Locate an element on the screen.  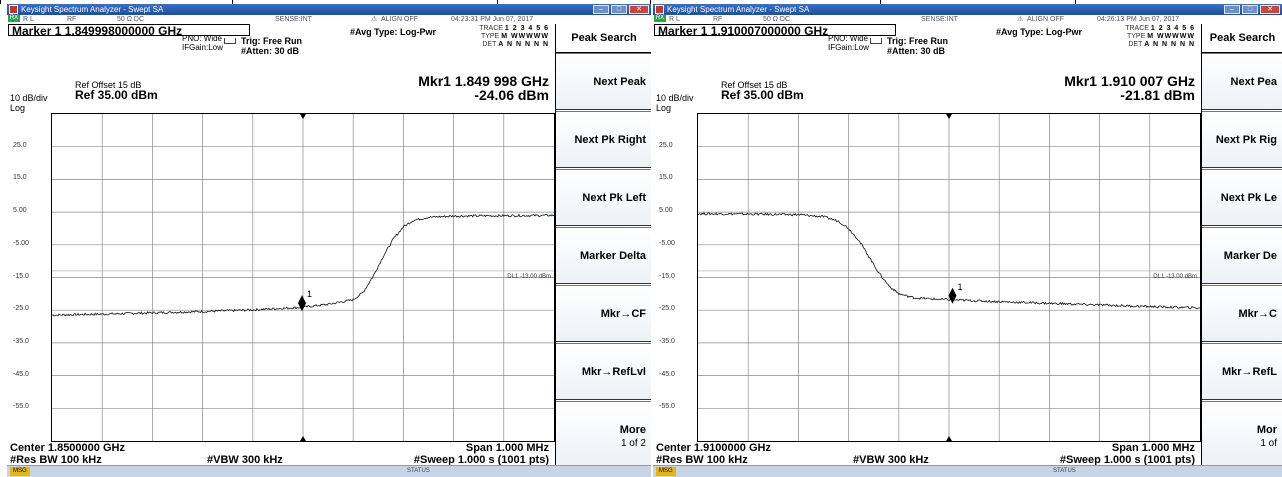
y-tick-label: 5.00 is located at coordinates (20, 211).